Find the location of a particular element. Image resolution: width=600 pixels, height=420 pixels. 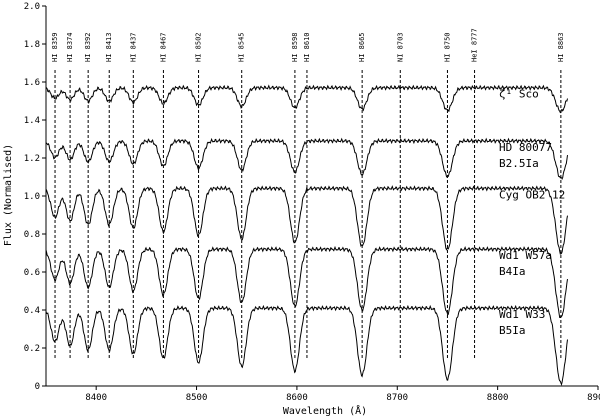

line-id-label: HI 8750 is located at coordinates (447, 47).